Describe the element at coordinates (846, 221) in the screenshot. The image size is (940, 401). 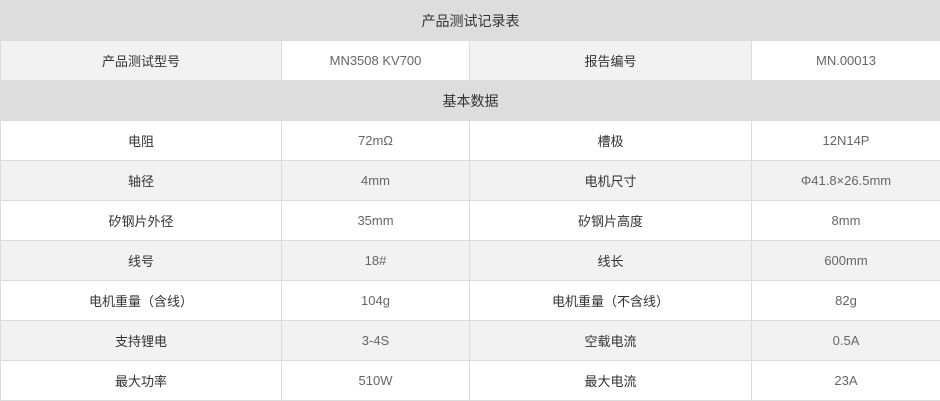
I see `spec-value: 8mm` at that location.